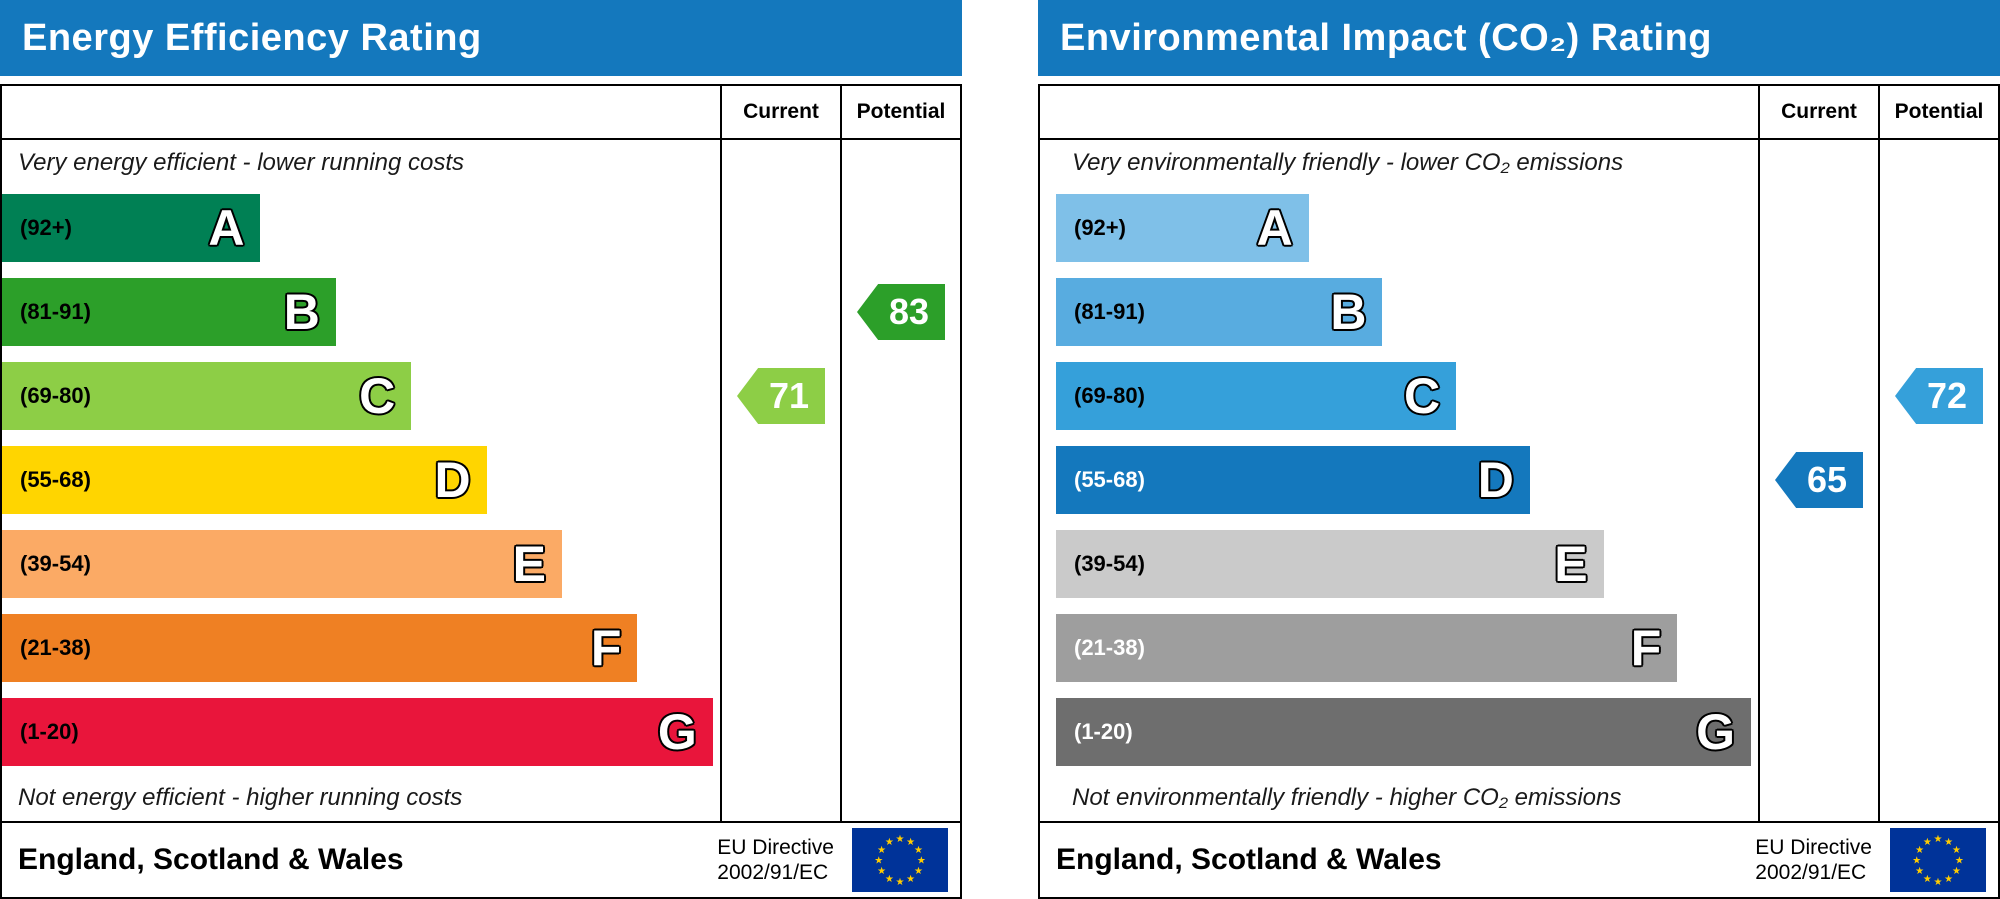  I want to click on co2-potential-pointer: 72, so click(1939, 396).